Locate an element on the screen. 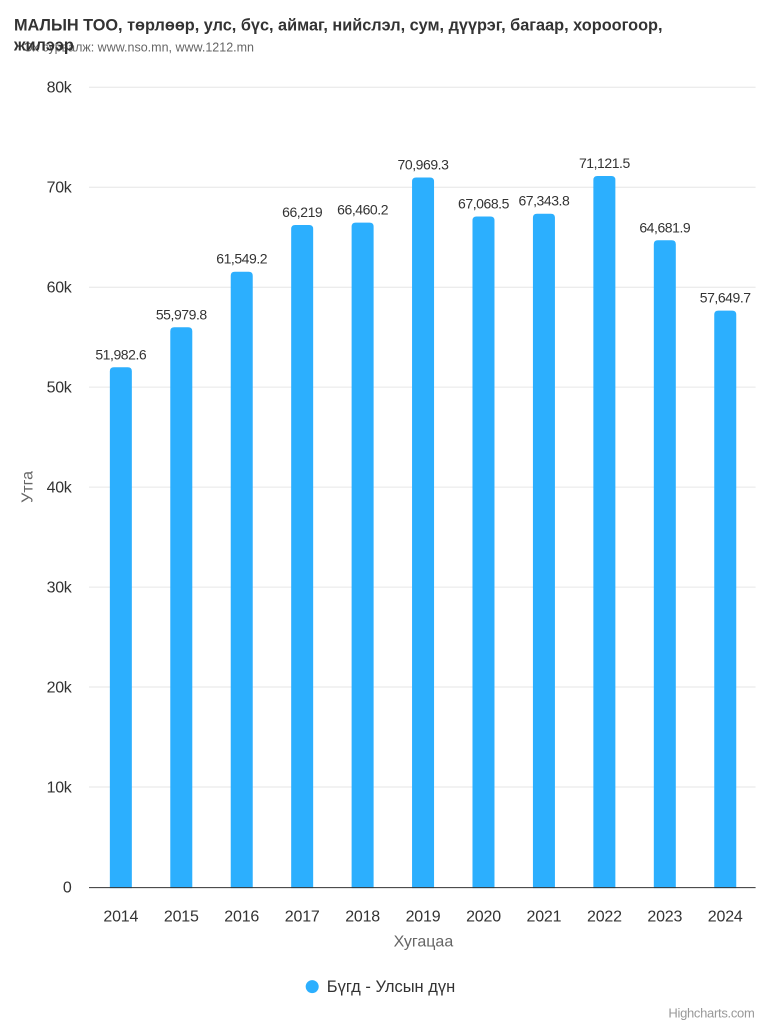  svg-text: 60k is located at coordinates (60, 288).